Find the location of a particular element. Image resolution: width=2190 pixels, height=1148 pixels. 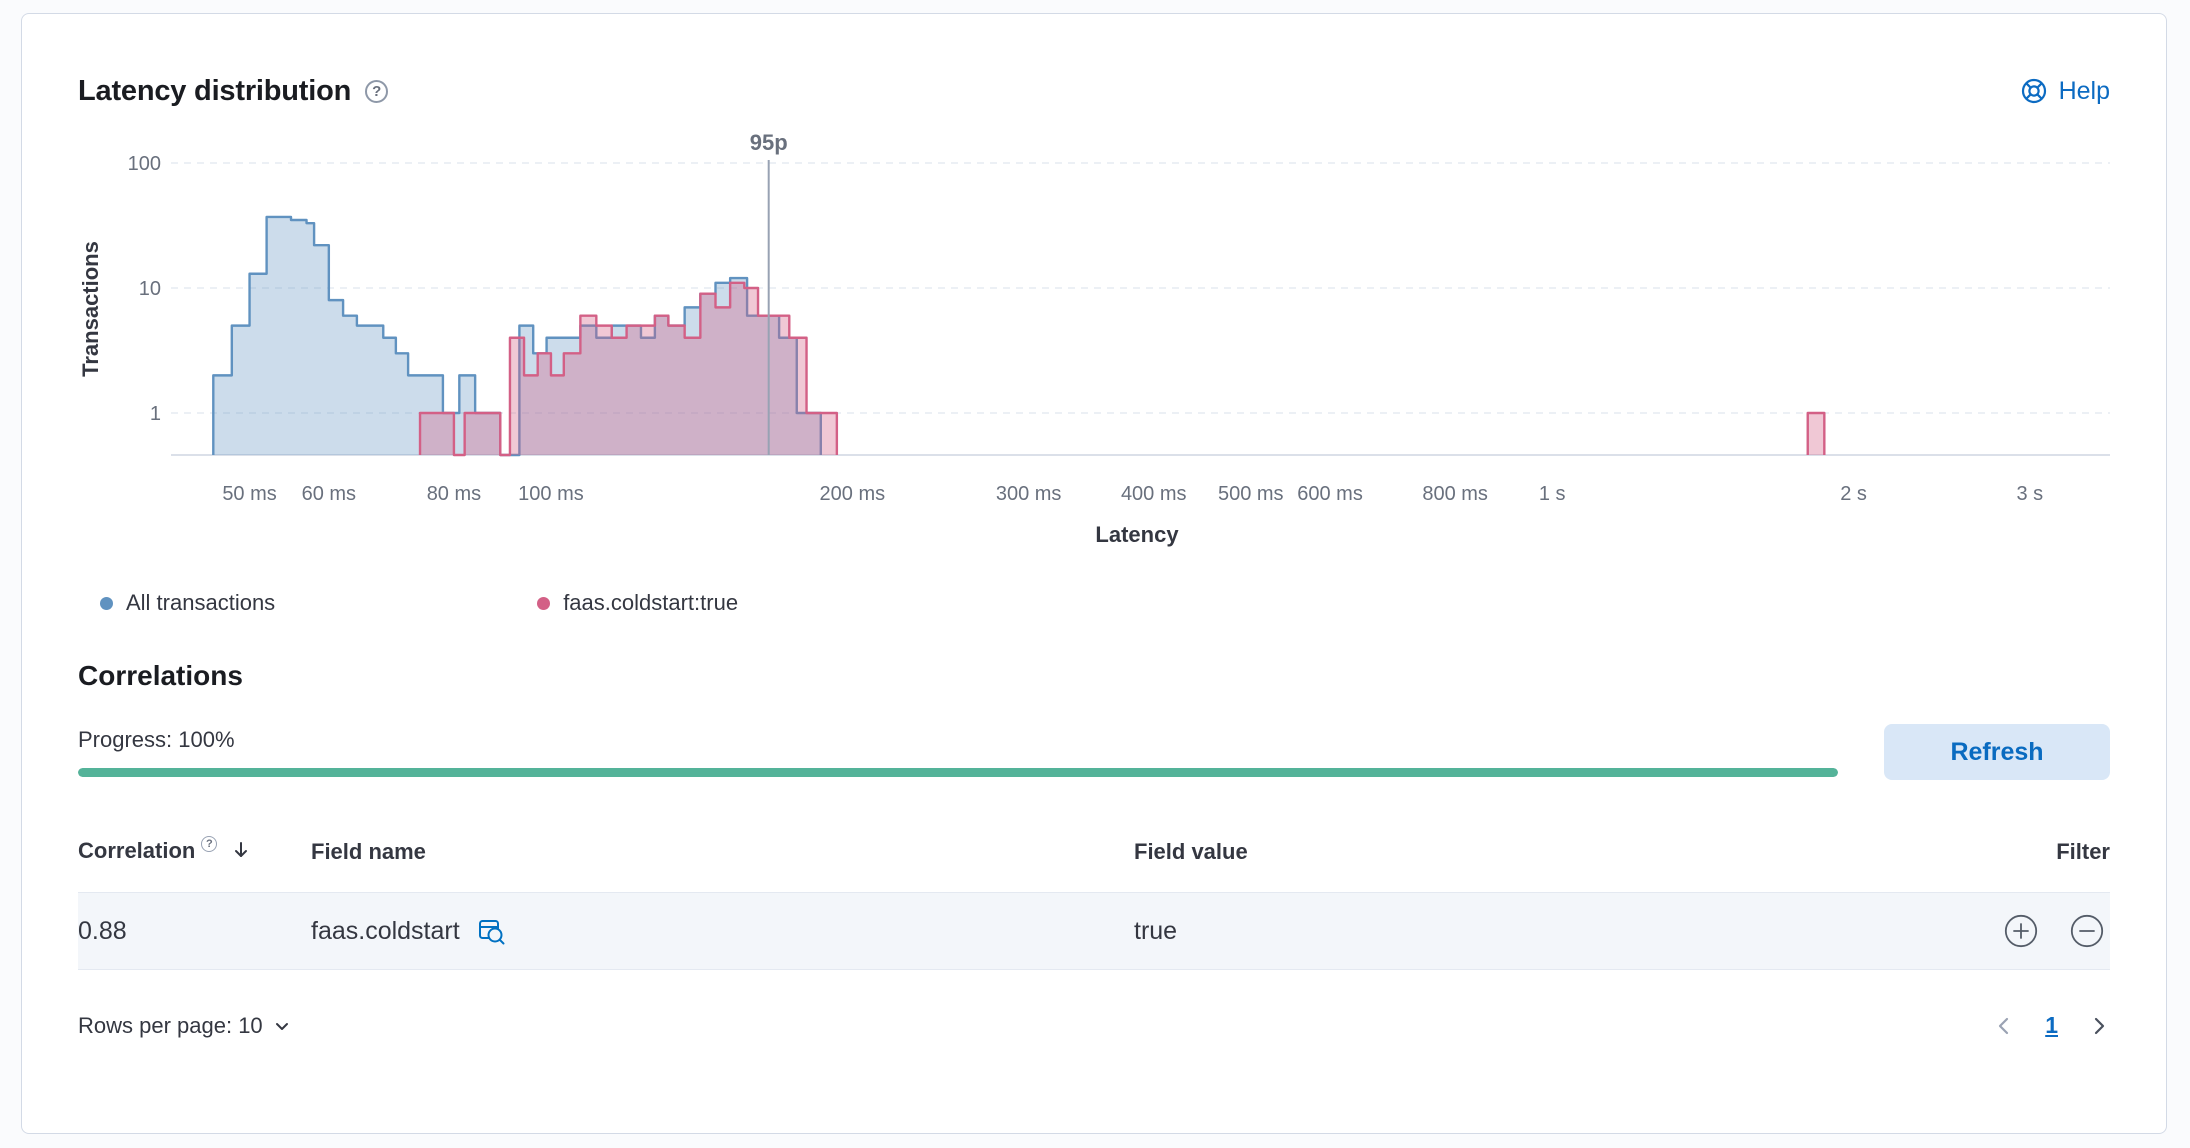

help-ring-icon is located at coordinates (2034, 91).